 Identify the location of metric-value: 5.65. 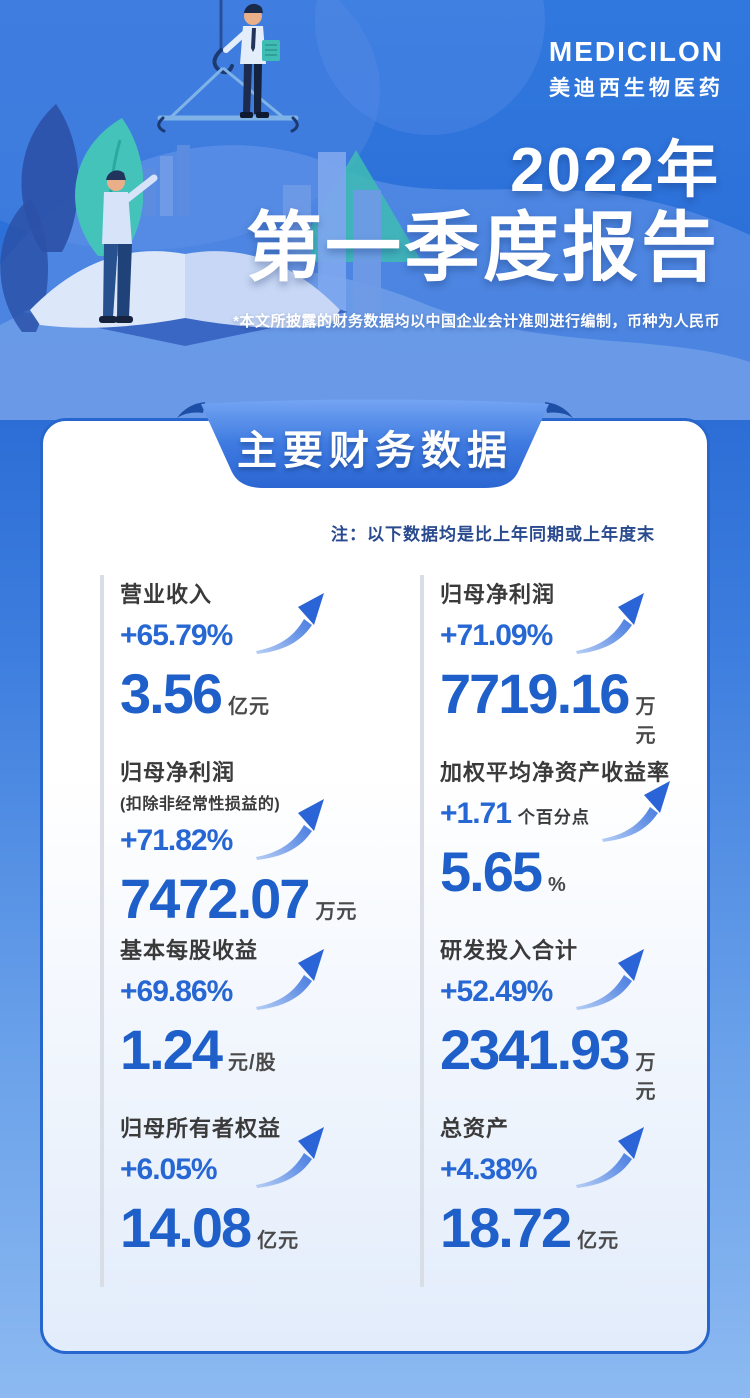
(491, 871).